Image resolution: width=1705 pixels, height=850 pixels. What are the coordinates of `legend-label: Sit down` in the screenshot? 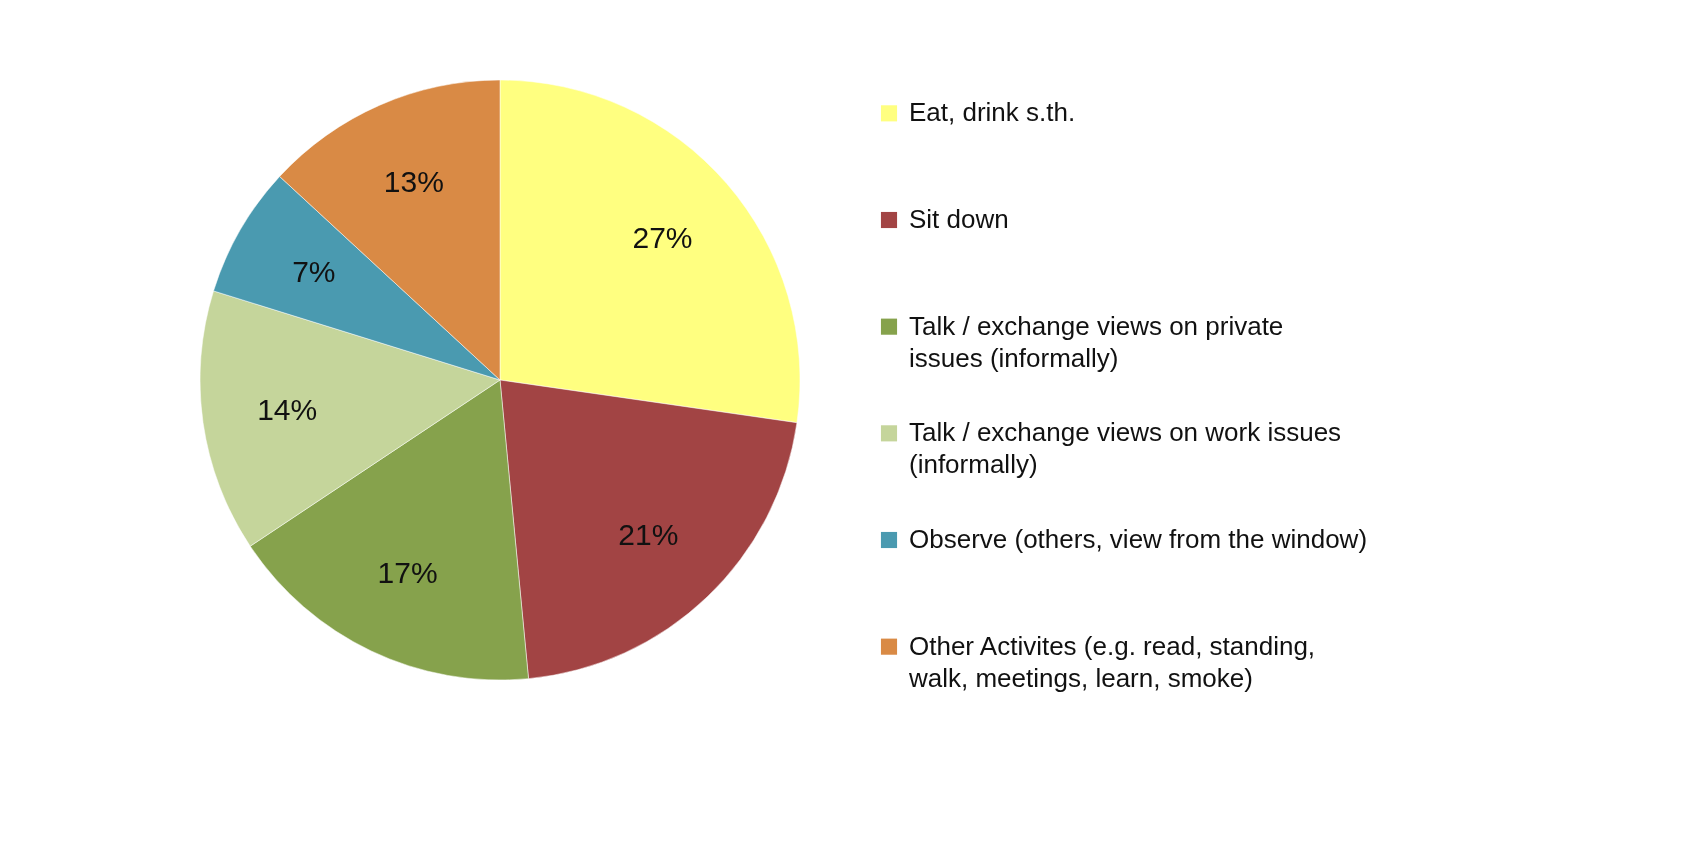 It's located at (959, 219).